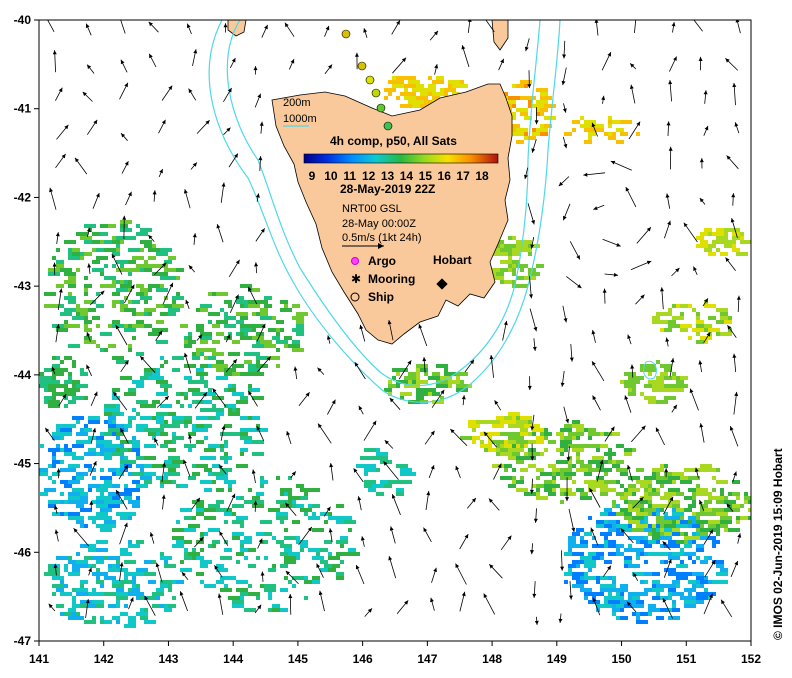  Describe the element at coordinates (23, 375) in the screenshot. I see `lat-tick-label: -44` at that location.